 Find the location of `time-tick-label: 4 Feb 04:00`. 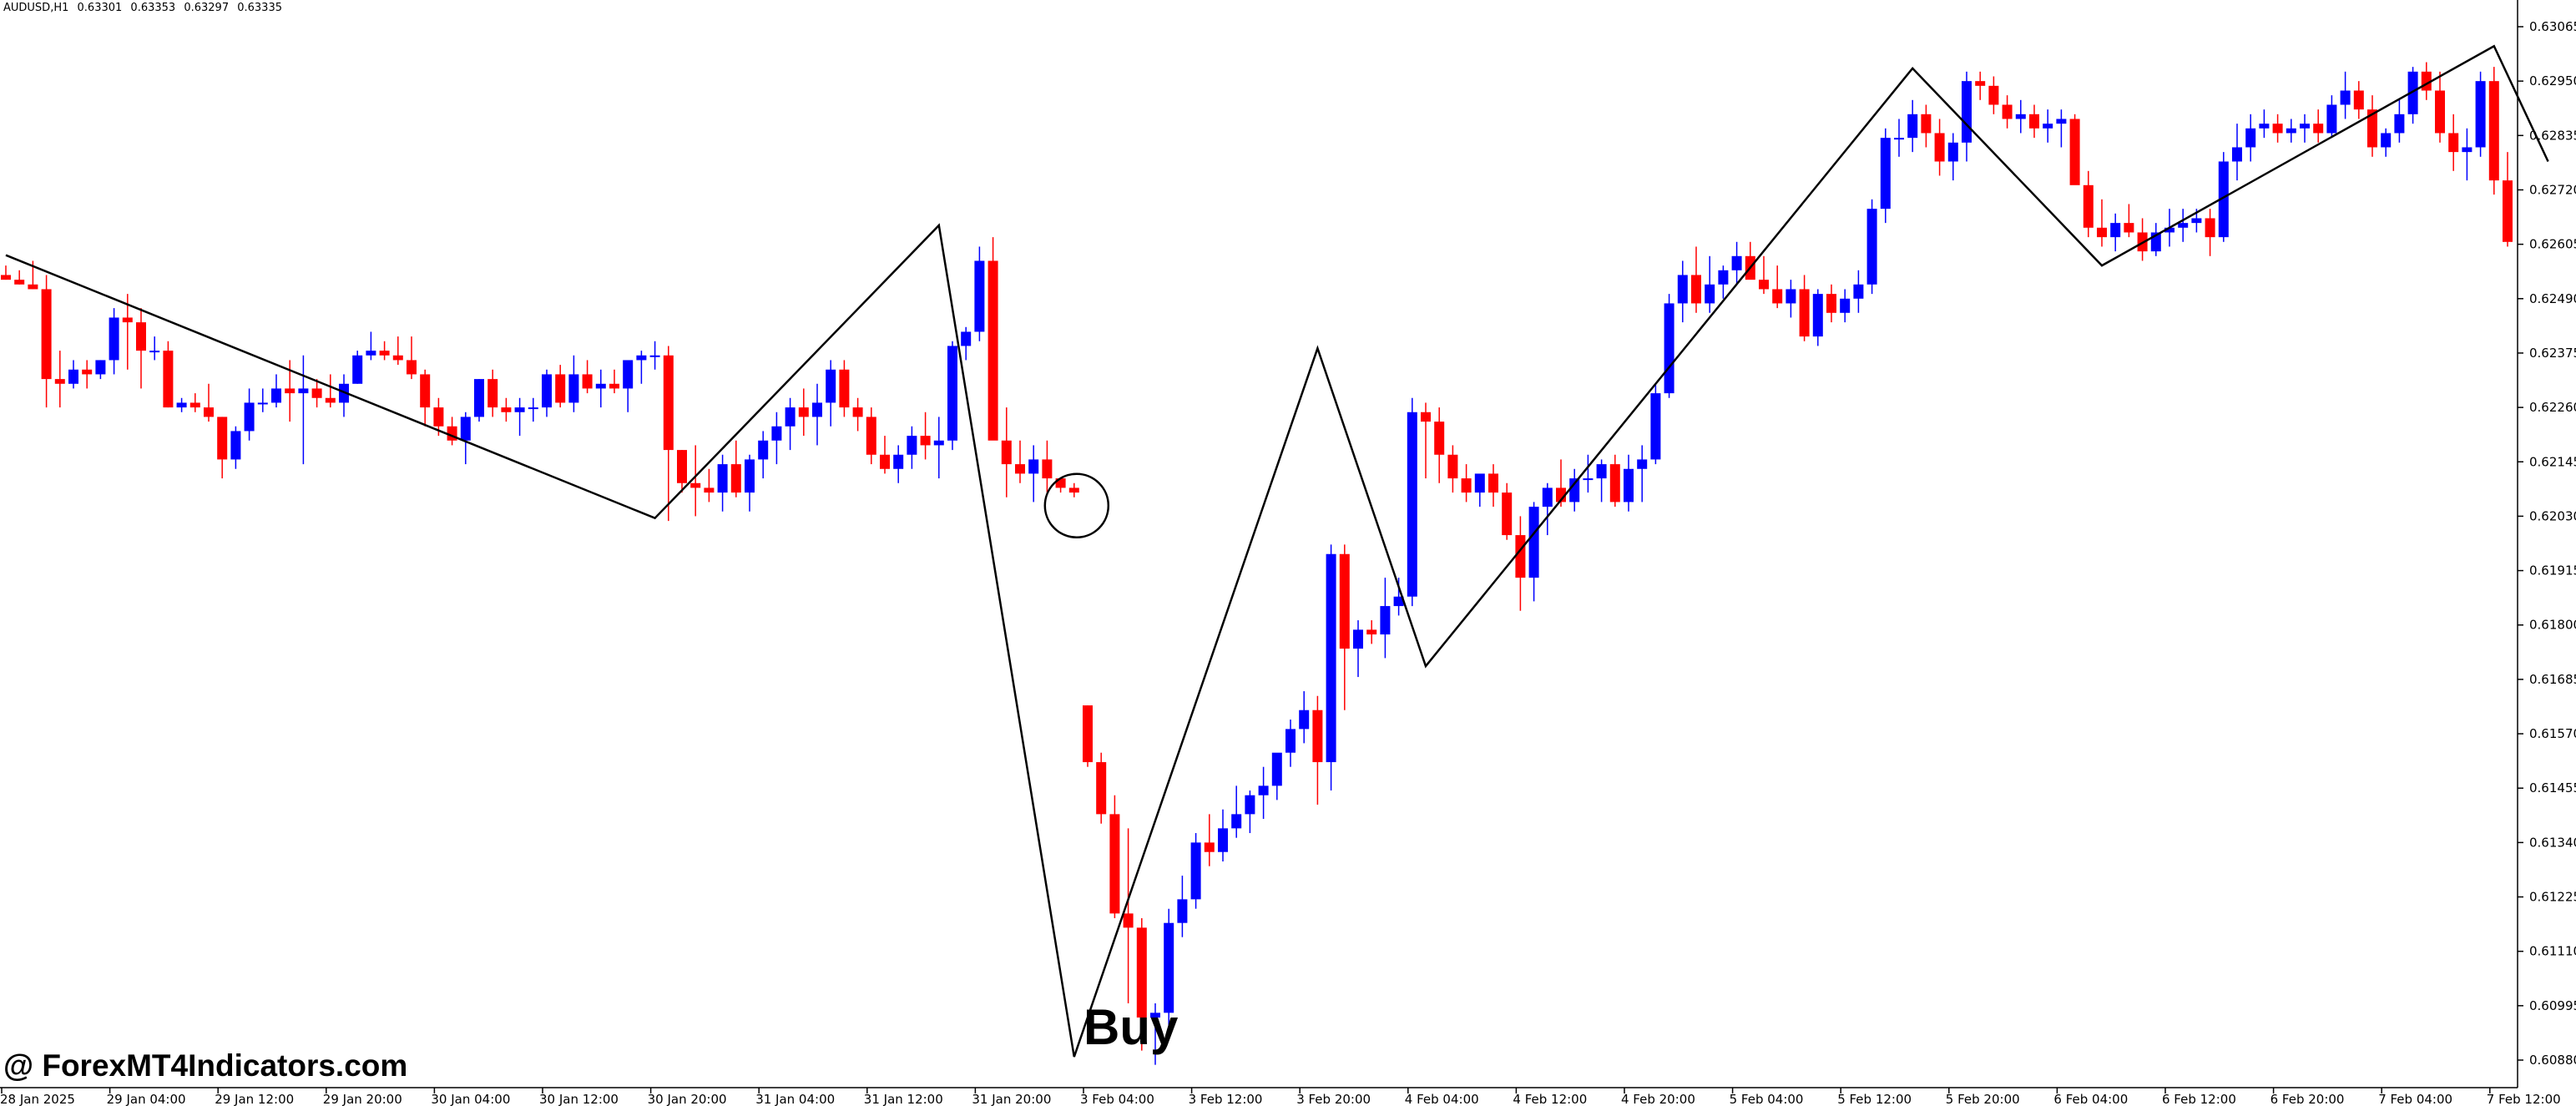

time-tick-label: 4 Feb 04:00 is located at coordinates (1442, 1099).